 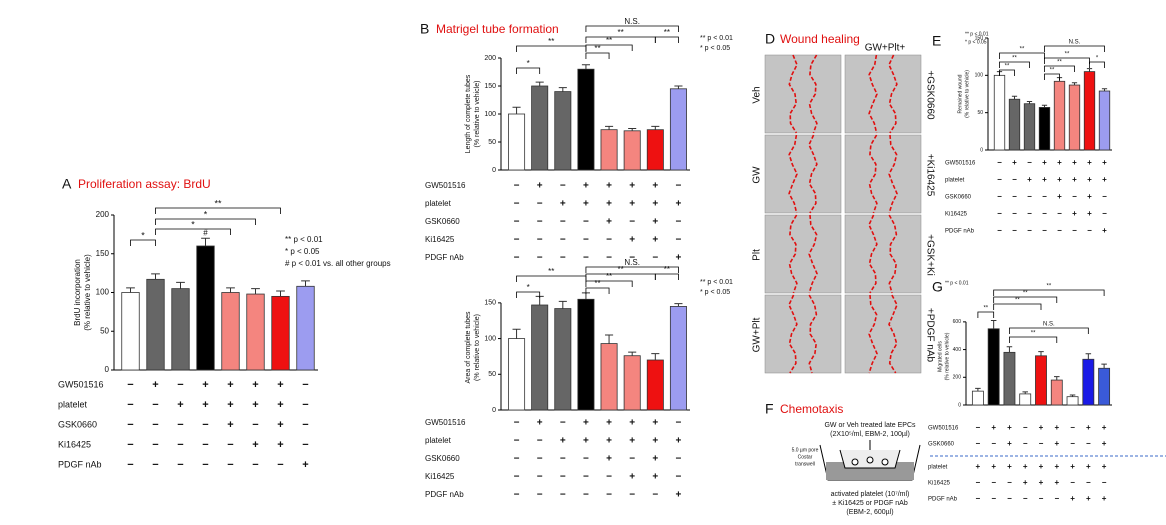 I want to click on annotation: N.S., so click(x=1075, y=43).